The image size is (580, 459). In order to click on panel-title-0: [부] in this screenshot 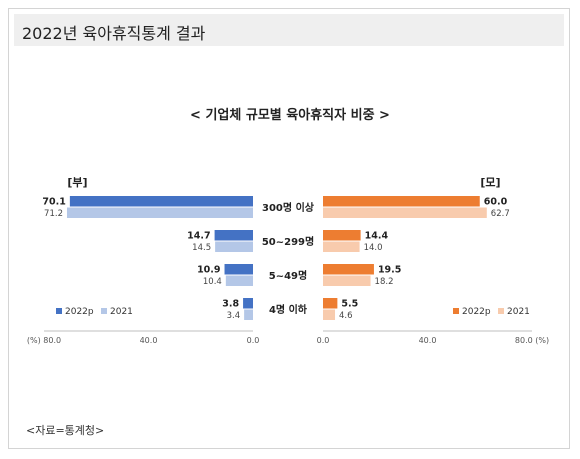, I will do `click(77, 182)`.